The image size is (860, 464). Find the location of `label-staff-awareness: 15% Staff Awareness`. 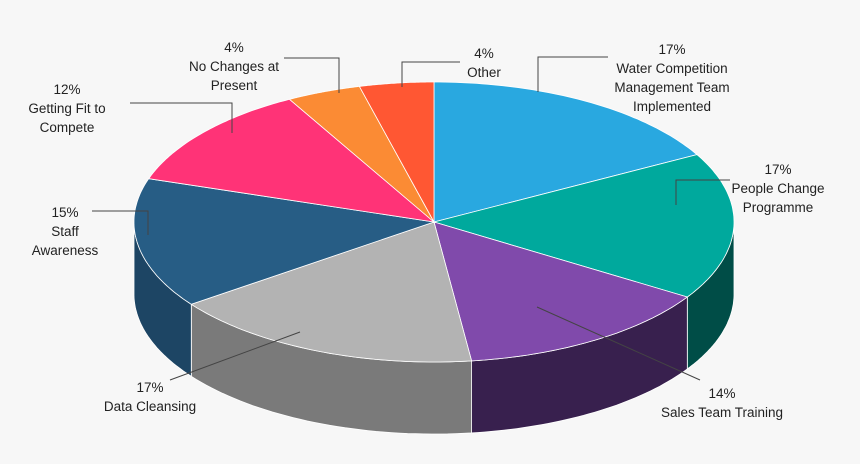

label-staff-awareness: 15% Staff Awareness is located at coordinates (65, 231).